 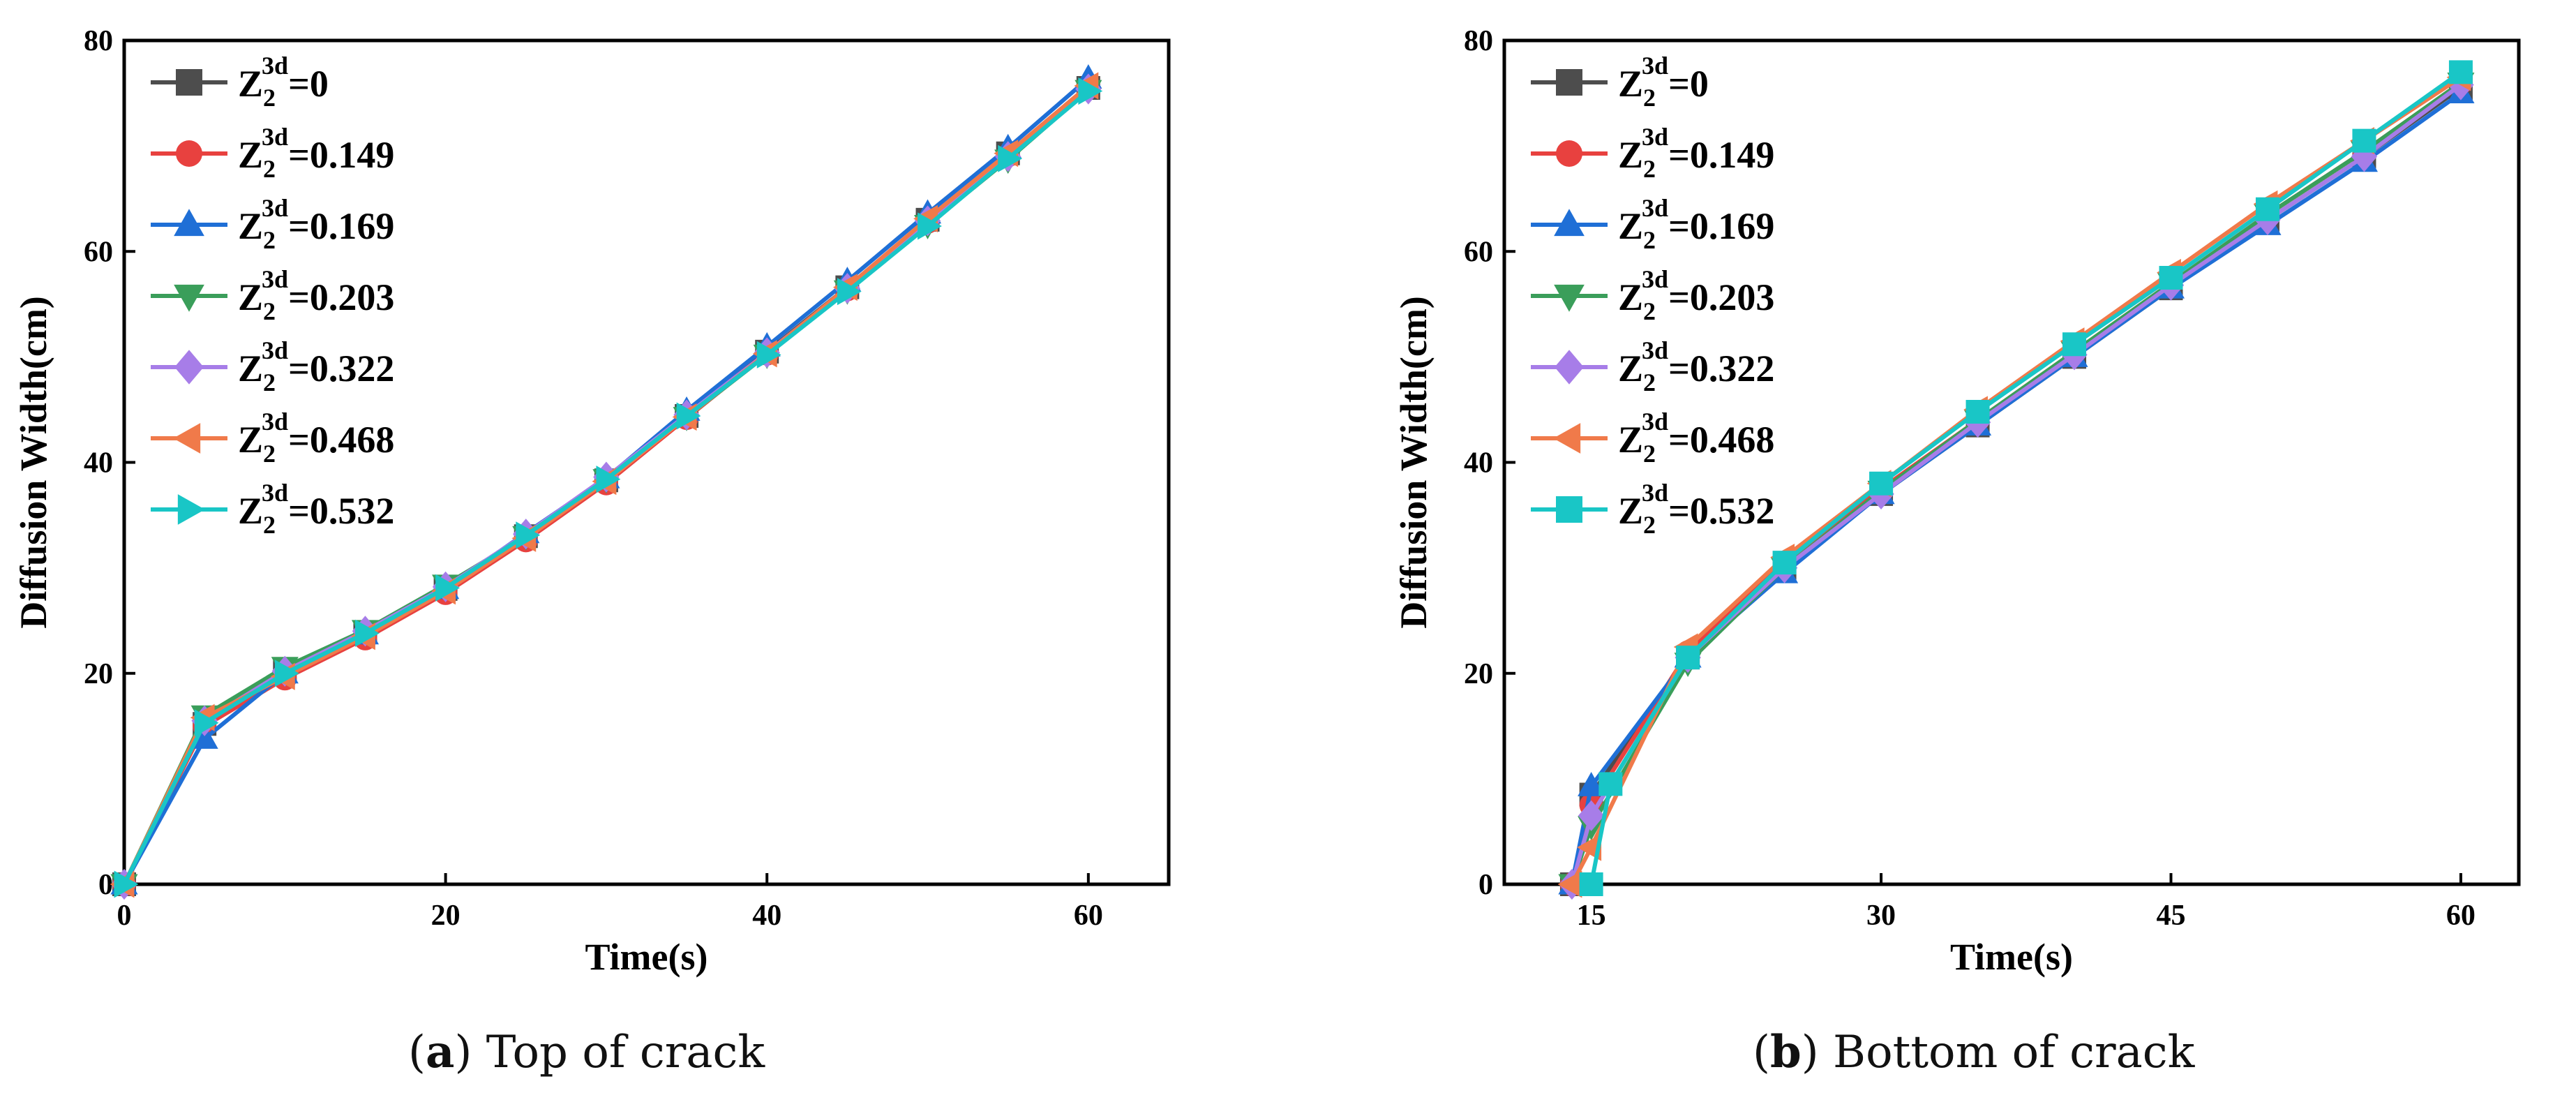 What do you see at coordinates (1761, 1052) in the screenshot?
I see `caption-b-open: (` at bounding box center [1761, 1052].